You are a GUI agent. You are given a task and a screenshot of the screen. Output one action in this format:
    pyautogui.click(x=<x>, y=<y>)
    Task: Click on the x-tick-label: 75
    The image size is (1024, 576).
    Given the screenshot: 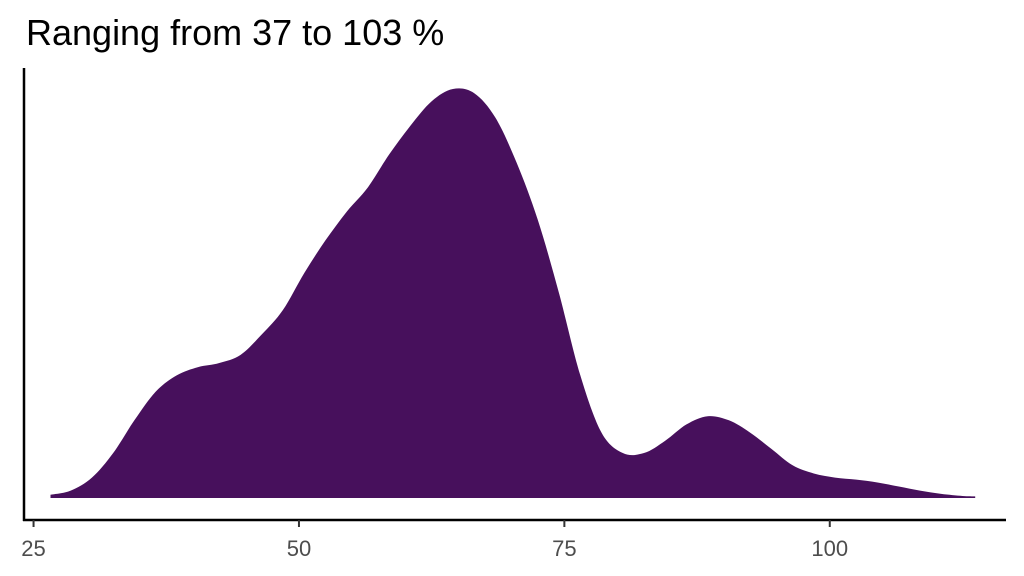 What is the action you would take?
    pyautogui.click(x=564, y=548)
    